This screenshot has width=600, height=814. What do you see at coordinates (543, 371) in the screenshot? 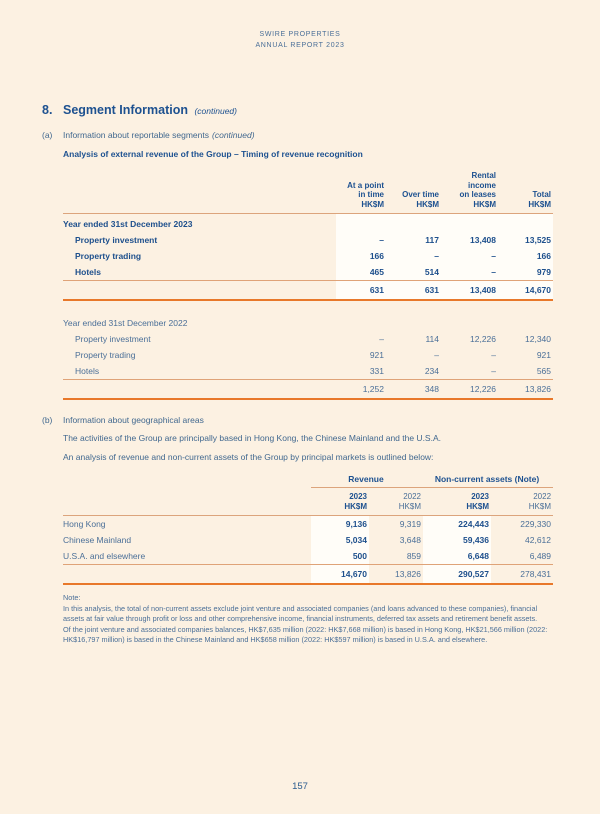
I see `cell-value: 565` at bounding box center [543, 371].